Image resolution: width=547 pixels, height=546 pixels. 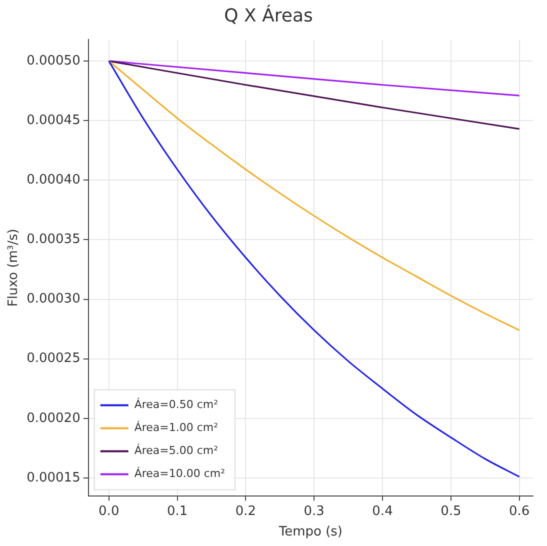 What do you see at coordinates (176, 450) in the screenshot?
I see `legend-label: Área=5.00 cm²` at bounding box center [176, 450].